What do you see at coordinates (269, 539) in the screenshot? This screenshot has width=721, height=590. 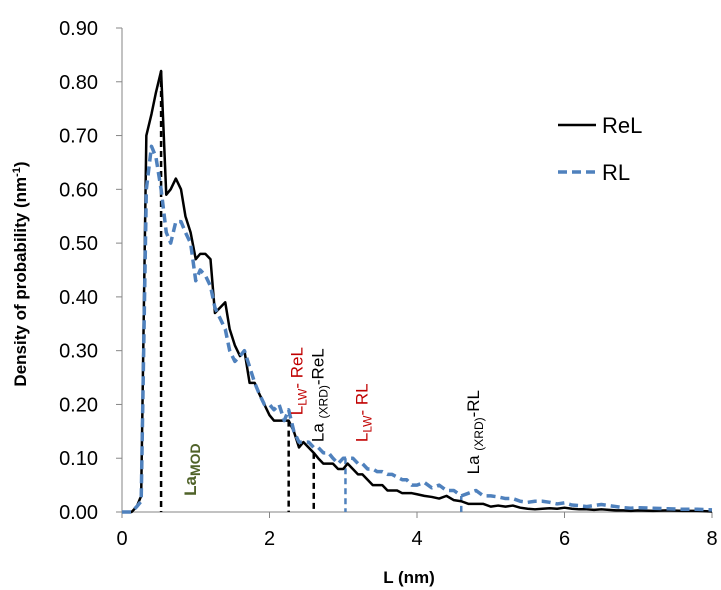 I see `x-tick-label: 2` at bounding box center [269, 539].